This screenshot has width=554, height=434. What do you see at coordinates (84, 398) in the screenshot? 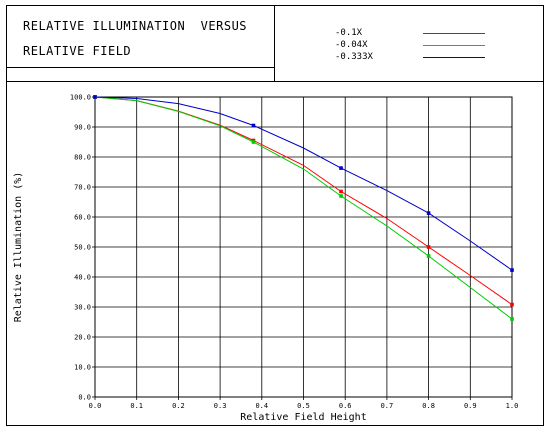
I see `y-tick-label: 0.0` at bounding box center [84, 398].